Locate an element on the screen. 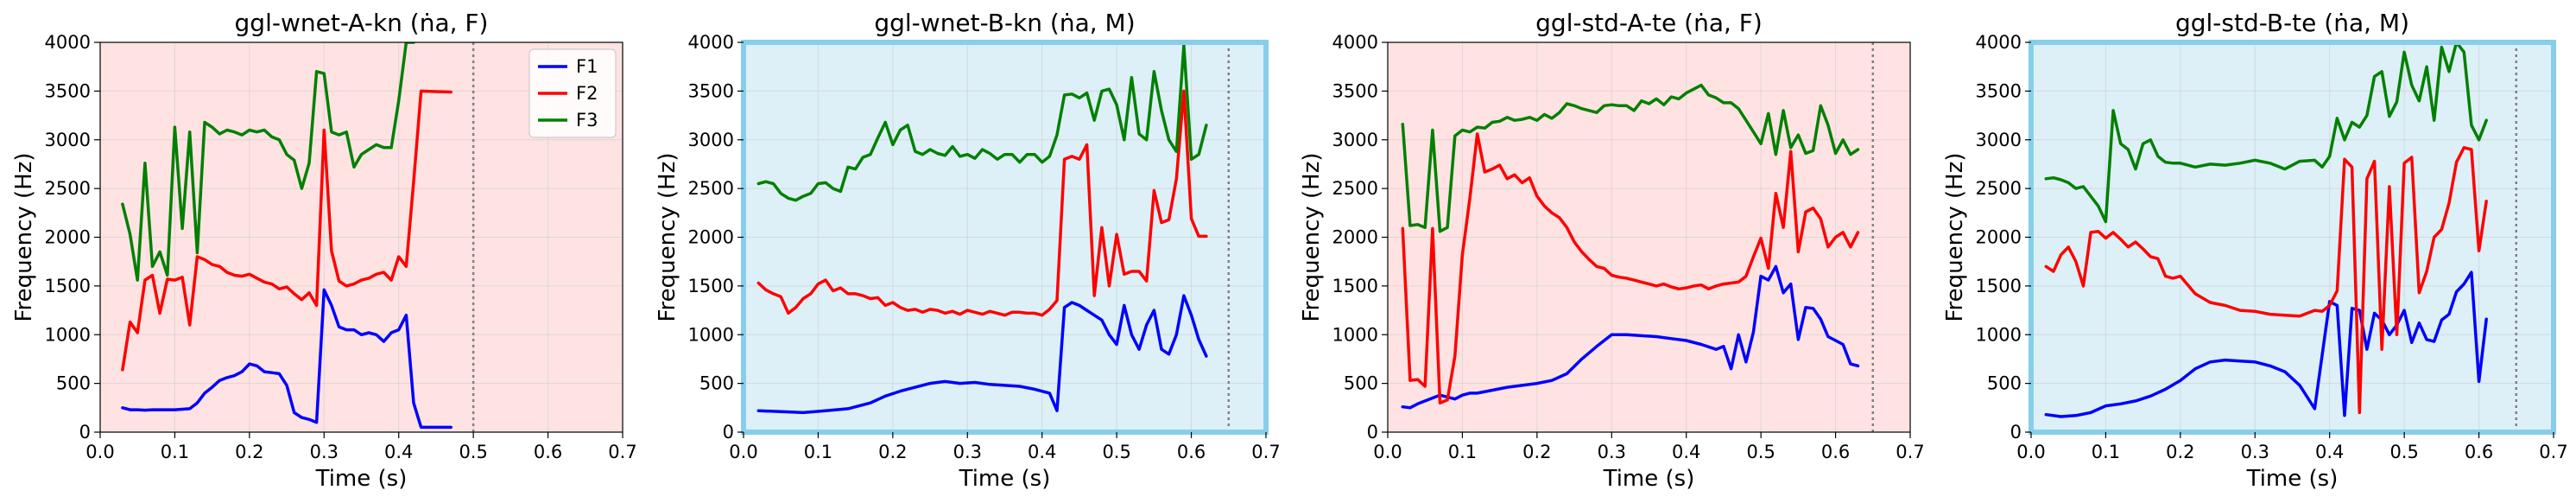 The width and height of the screenshot is (2576, 503). chart-title: ggl-std-A-te (ṅa, F) is located at coordinates (1649, 23).